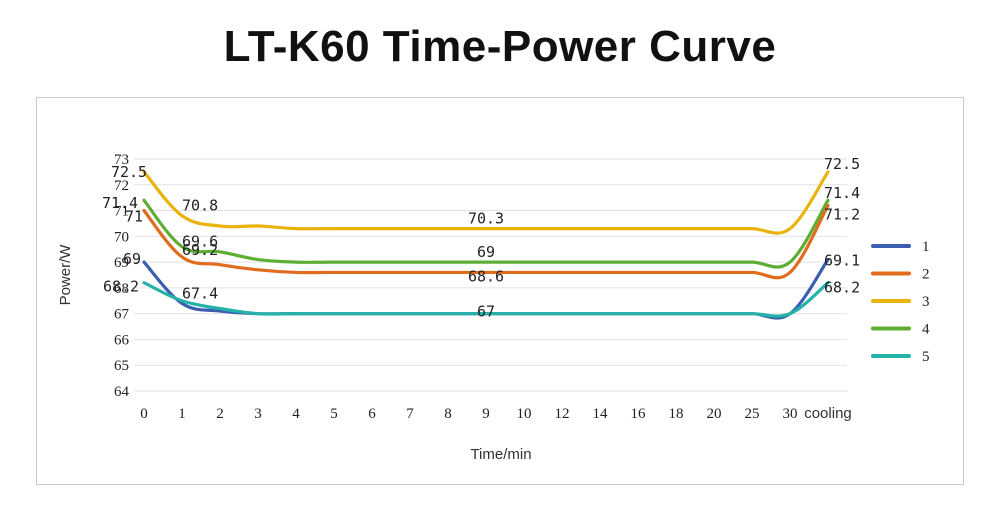 The height and width of the screenshot is (517, 1000). What do you see at coordinates (122, 392) in the screenshot?
I see `y-tick-label: 64` at bounding box center [122, 392].